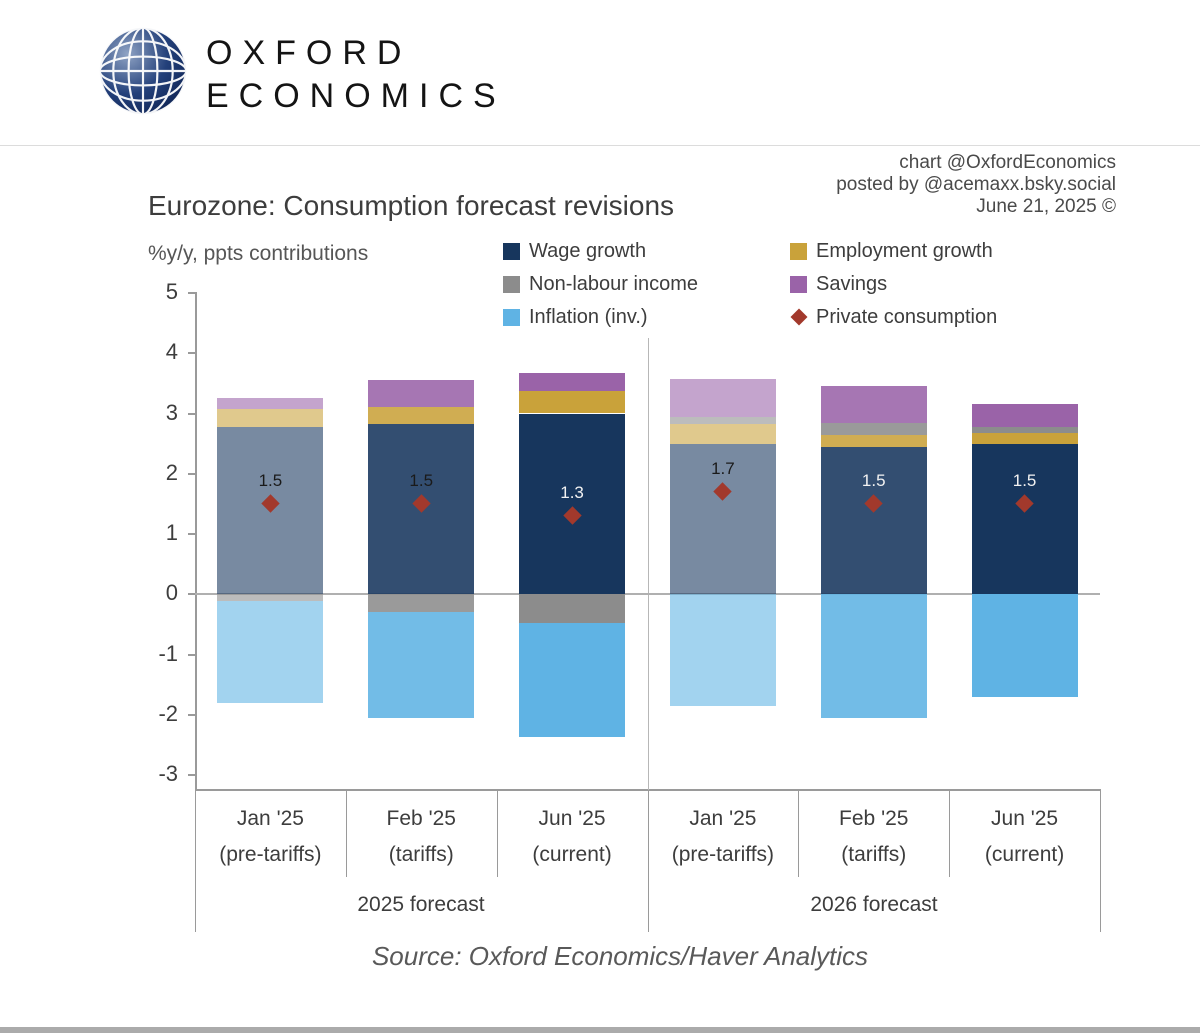 This screenshot has width=1200, height=1033. Describe the element at coordinates (171, 593) in the screenshot. I see `y-tick-label: 0` at that location.